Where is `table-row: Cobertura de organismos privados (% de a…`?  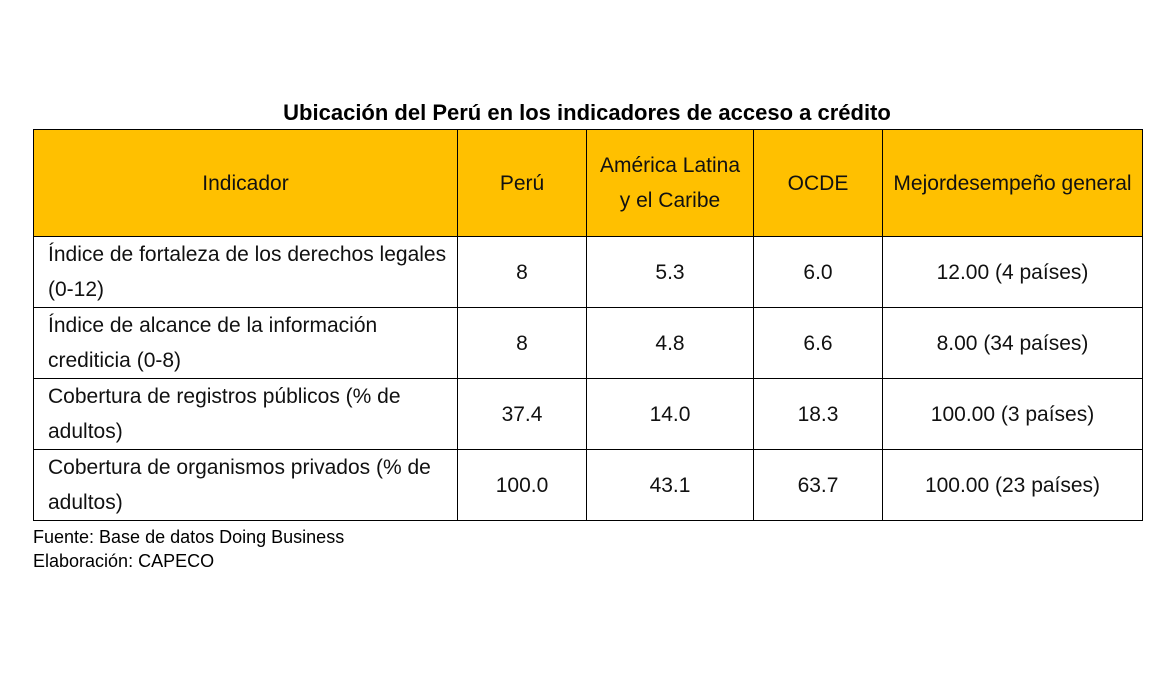 table-row: Cobertura de organismos privados (% de a… is located at coordinates (588, 485).